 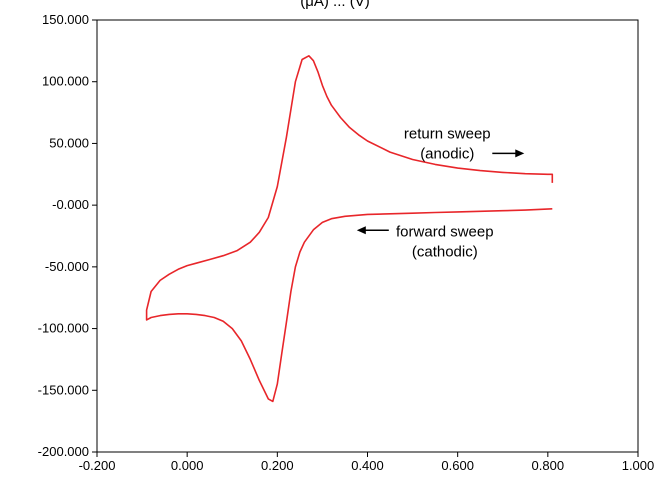 I want to click on y-tick-label: -100.000, so click(x=63, y=328).